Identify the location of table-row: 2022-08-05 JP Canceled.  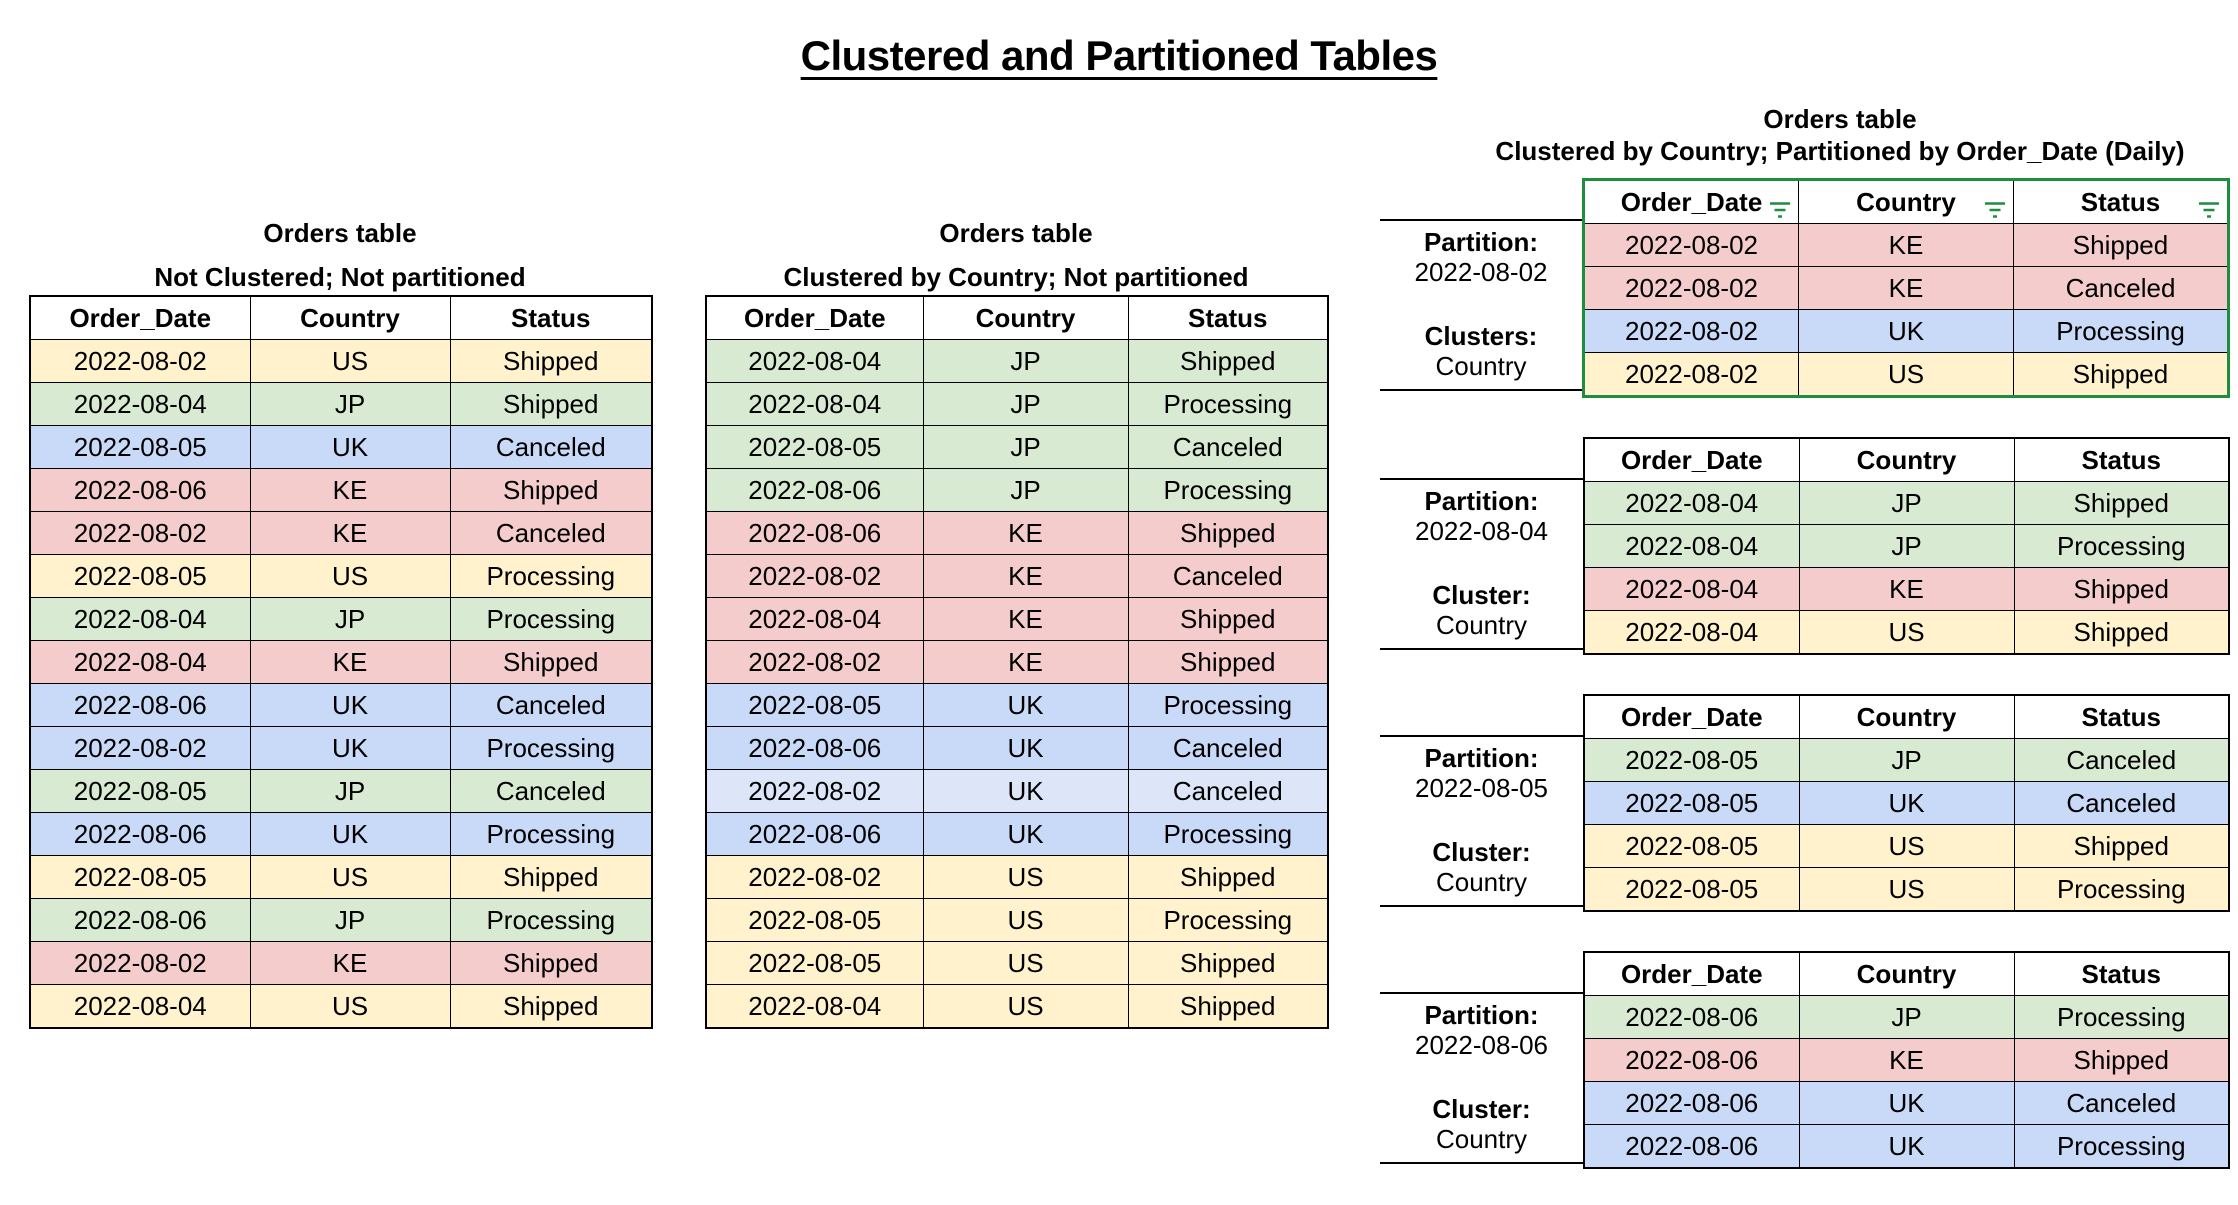
(1017, 447).